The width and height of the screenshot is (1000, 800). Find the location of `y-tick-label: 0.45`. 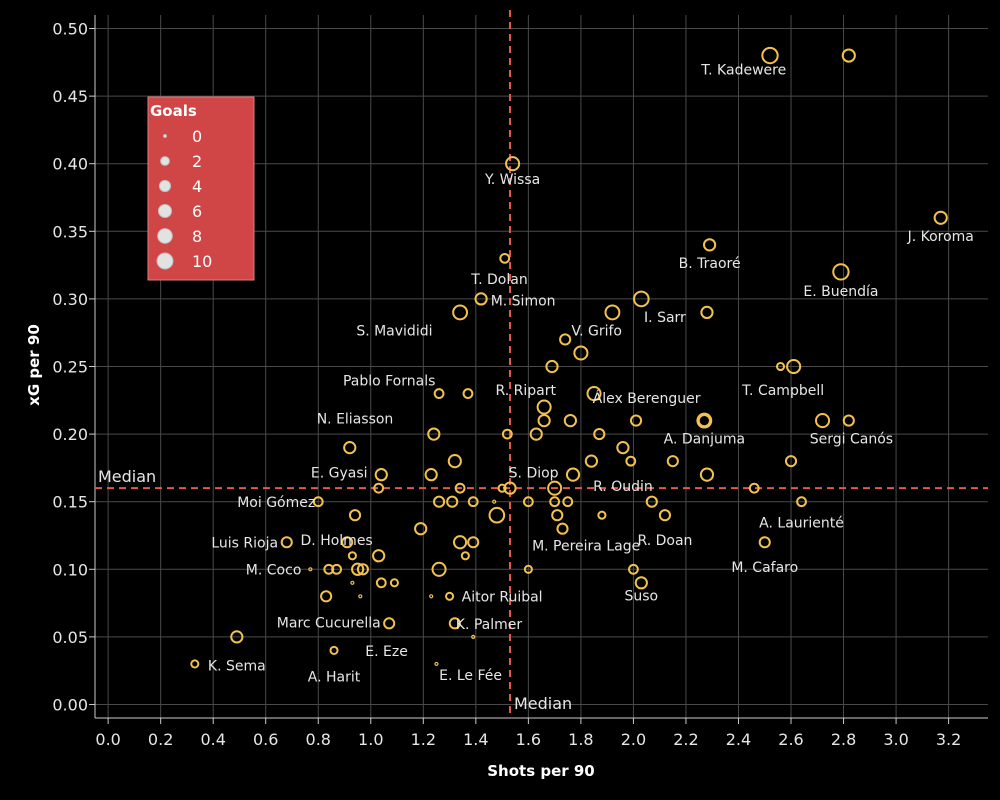

y-tick-label: 0.45 is located at coordinates (70, 96).